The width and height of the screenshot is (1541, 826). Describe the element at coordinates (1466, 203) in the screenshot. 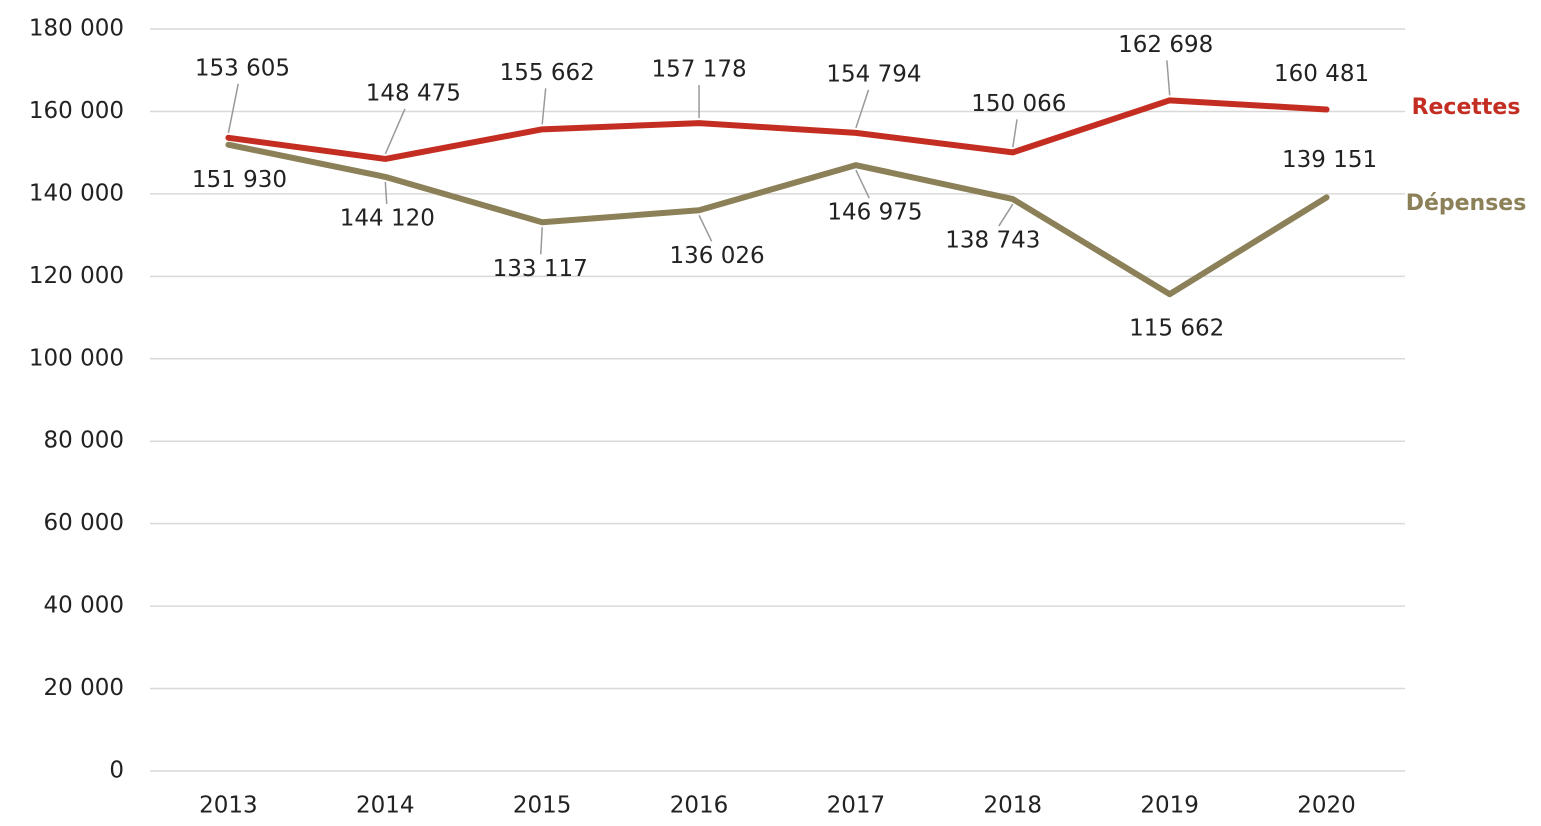

I see `legend-label: Dépenses` at that location.